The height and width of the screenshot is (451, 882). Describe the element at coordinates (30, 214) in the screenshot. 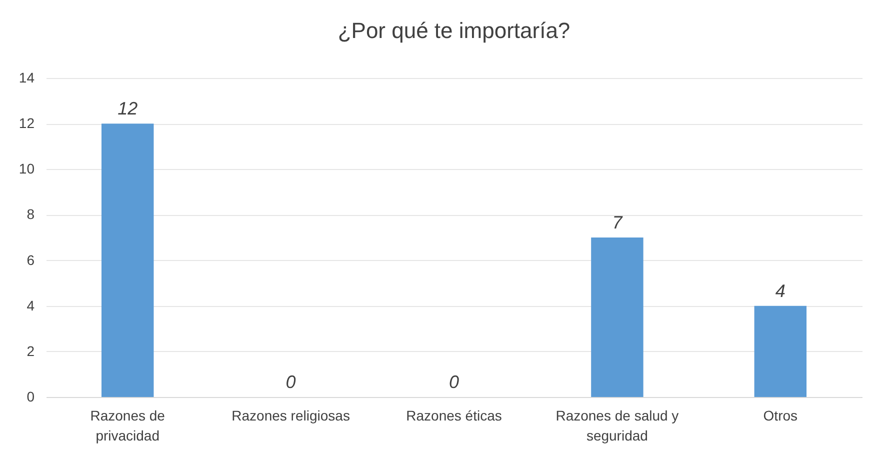

I see `y-tick-label: 8` at that location.